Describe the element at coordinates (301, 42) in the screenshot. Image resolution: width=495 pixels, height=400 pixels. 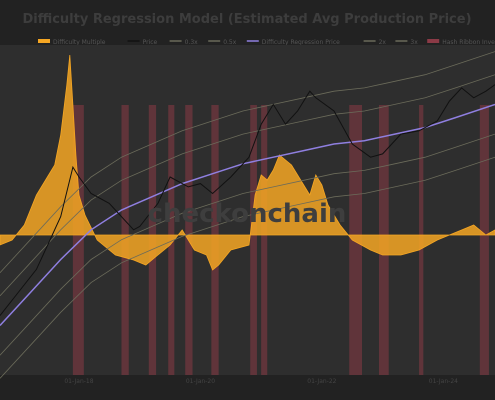
I see `legend-label: Difficulty Regression Price` at that location.